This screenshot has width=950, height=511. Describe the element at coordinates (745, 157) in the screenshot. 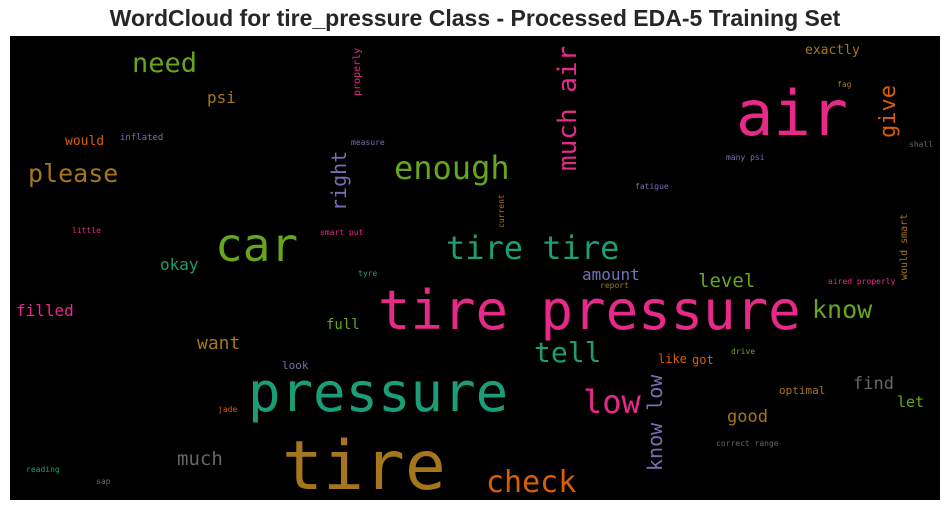

I see `word-many-psi: many psi` at that location.